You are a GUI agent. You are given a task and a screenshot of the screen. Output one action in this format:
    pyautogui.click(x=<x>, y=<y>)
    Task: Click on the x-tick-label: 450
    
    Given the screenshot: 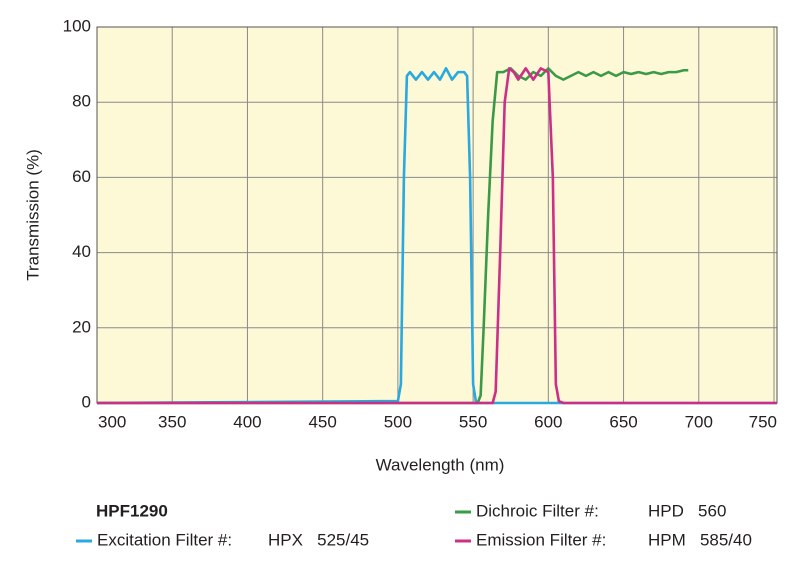 What is the action you would take?
    pyautogui.click(x=322, y=421)
    